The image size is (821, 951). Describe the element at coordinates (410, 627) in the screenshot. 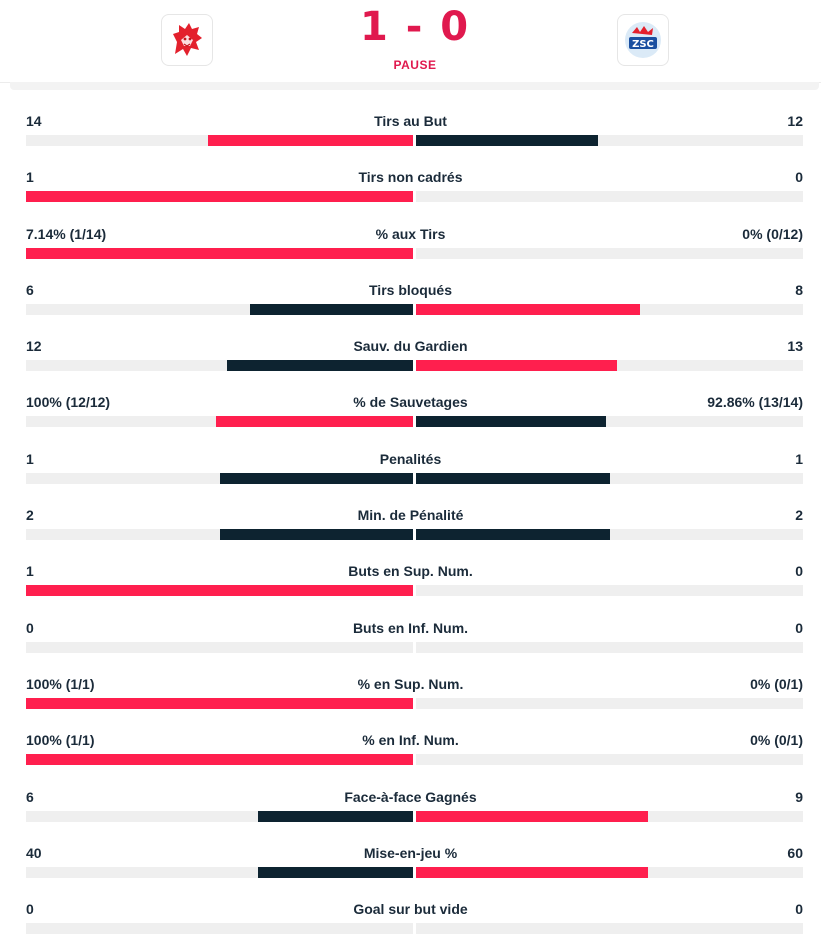

I see `stat-label: Buts en Inf. Num.` at that location.